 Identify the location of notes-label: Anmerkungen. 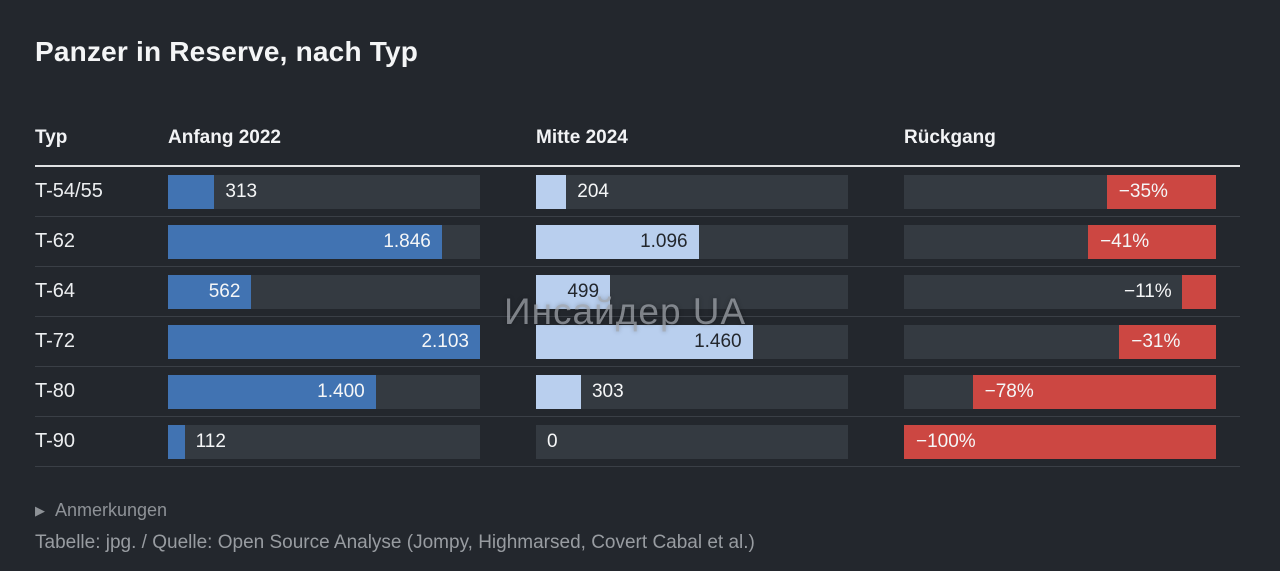
(111, 510).